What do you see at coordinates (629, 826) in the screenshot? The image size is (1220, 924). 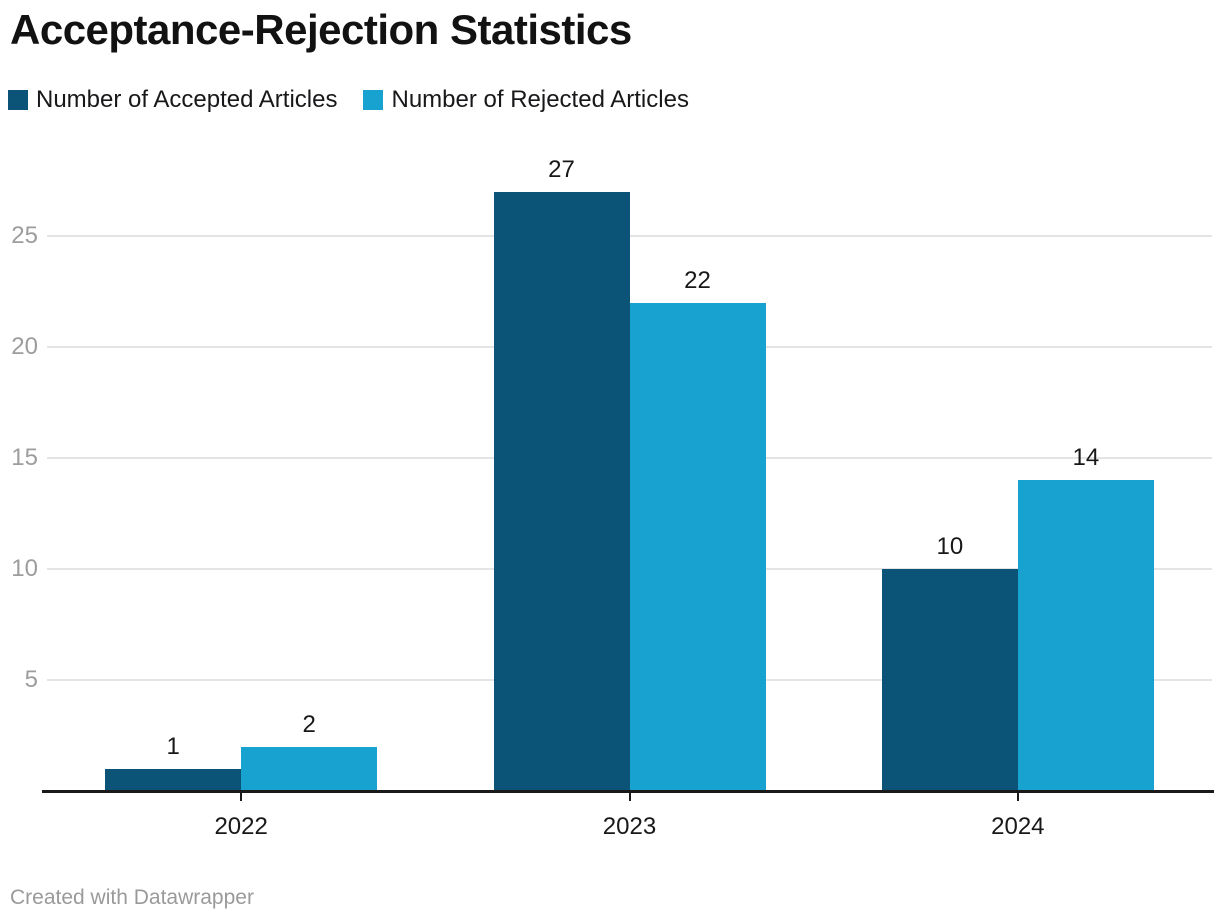 I see `x-tick-label: 2023` at bounding box center [629, 826].